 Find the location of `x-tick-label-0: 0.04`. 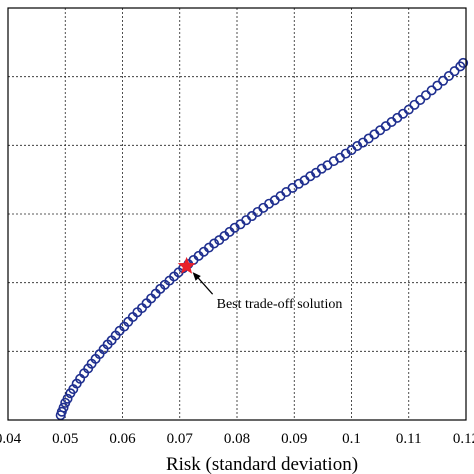

x-tick-label-0: 0.04 is located at coordinates (11, 439).